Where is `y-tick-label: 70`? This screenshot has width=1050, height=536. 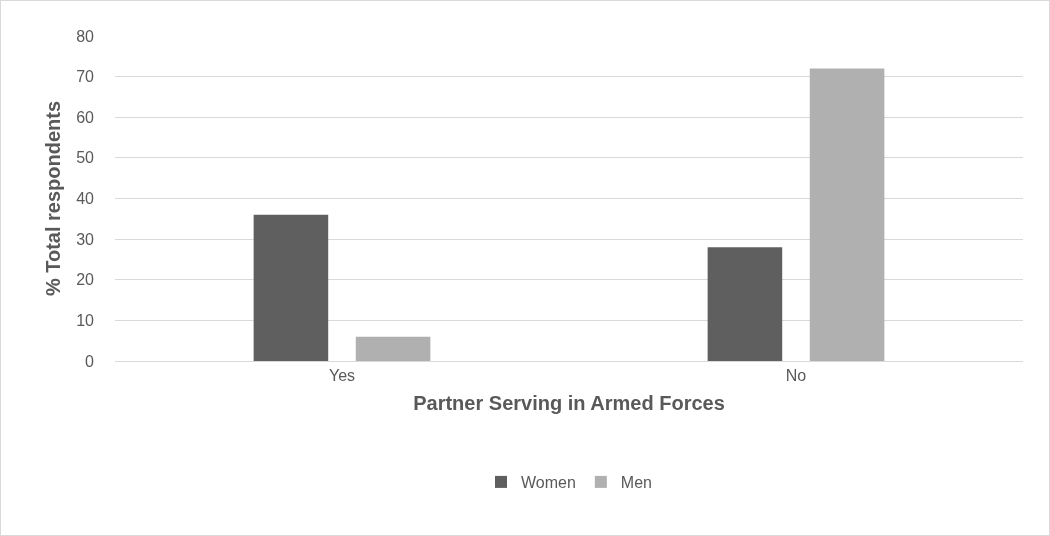 y-tick-label: 70 is located at coordinates (85, 77).